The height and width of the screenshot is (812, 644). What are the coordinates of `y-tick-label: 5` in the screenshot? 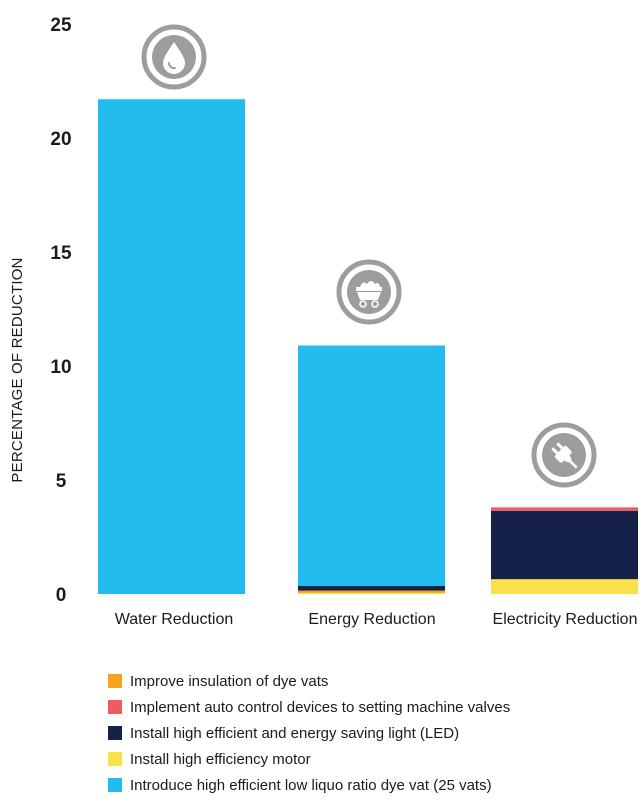 It's located at (61, 481).